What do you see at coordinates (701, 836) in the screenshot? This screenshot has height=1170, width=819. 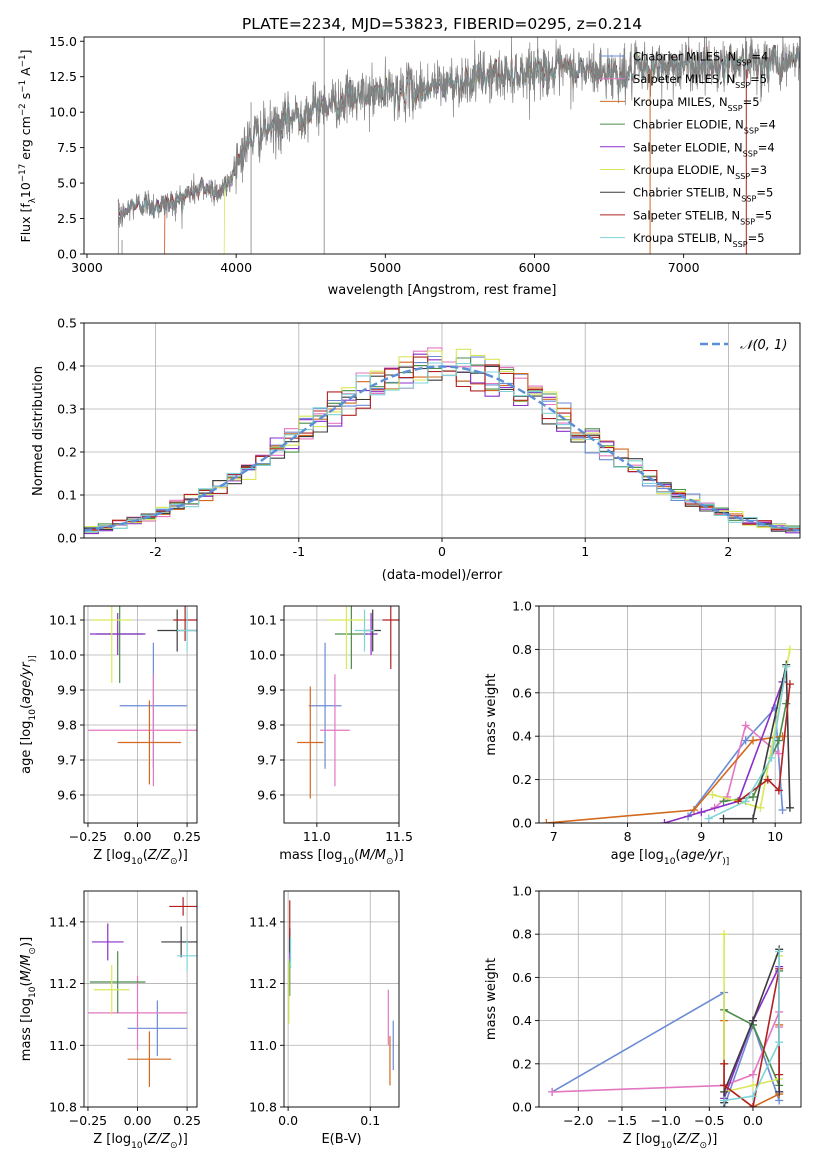 I see `x-tick-label: 9` at bounding box center [701, 836].